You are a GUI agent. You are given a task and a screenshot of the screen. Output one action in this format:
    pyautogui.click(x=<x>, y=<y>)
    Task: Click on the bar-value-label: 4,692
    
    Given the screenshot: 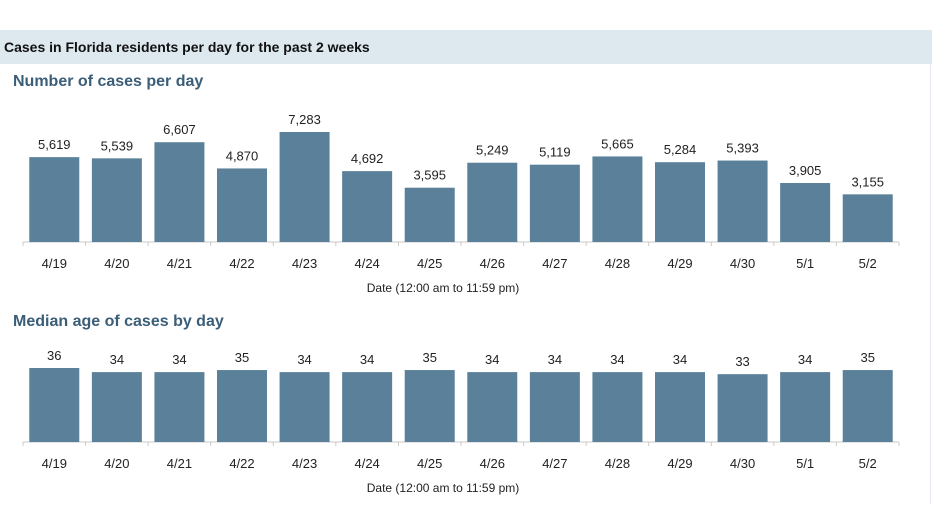 What is the action you would take?
    pyautogui.click(x=367, y=158)
    